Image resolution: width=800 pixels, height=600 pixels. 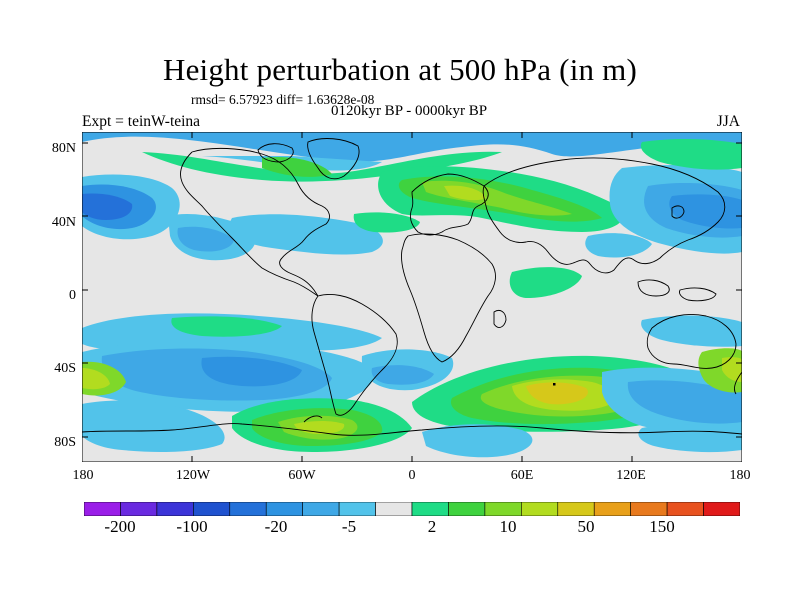 I want to click on colorbar-label: 150, so click(x=662, y=526).